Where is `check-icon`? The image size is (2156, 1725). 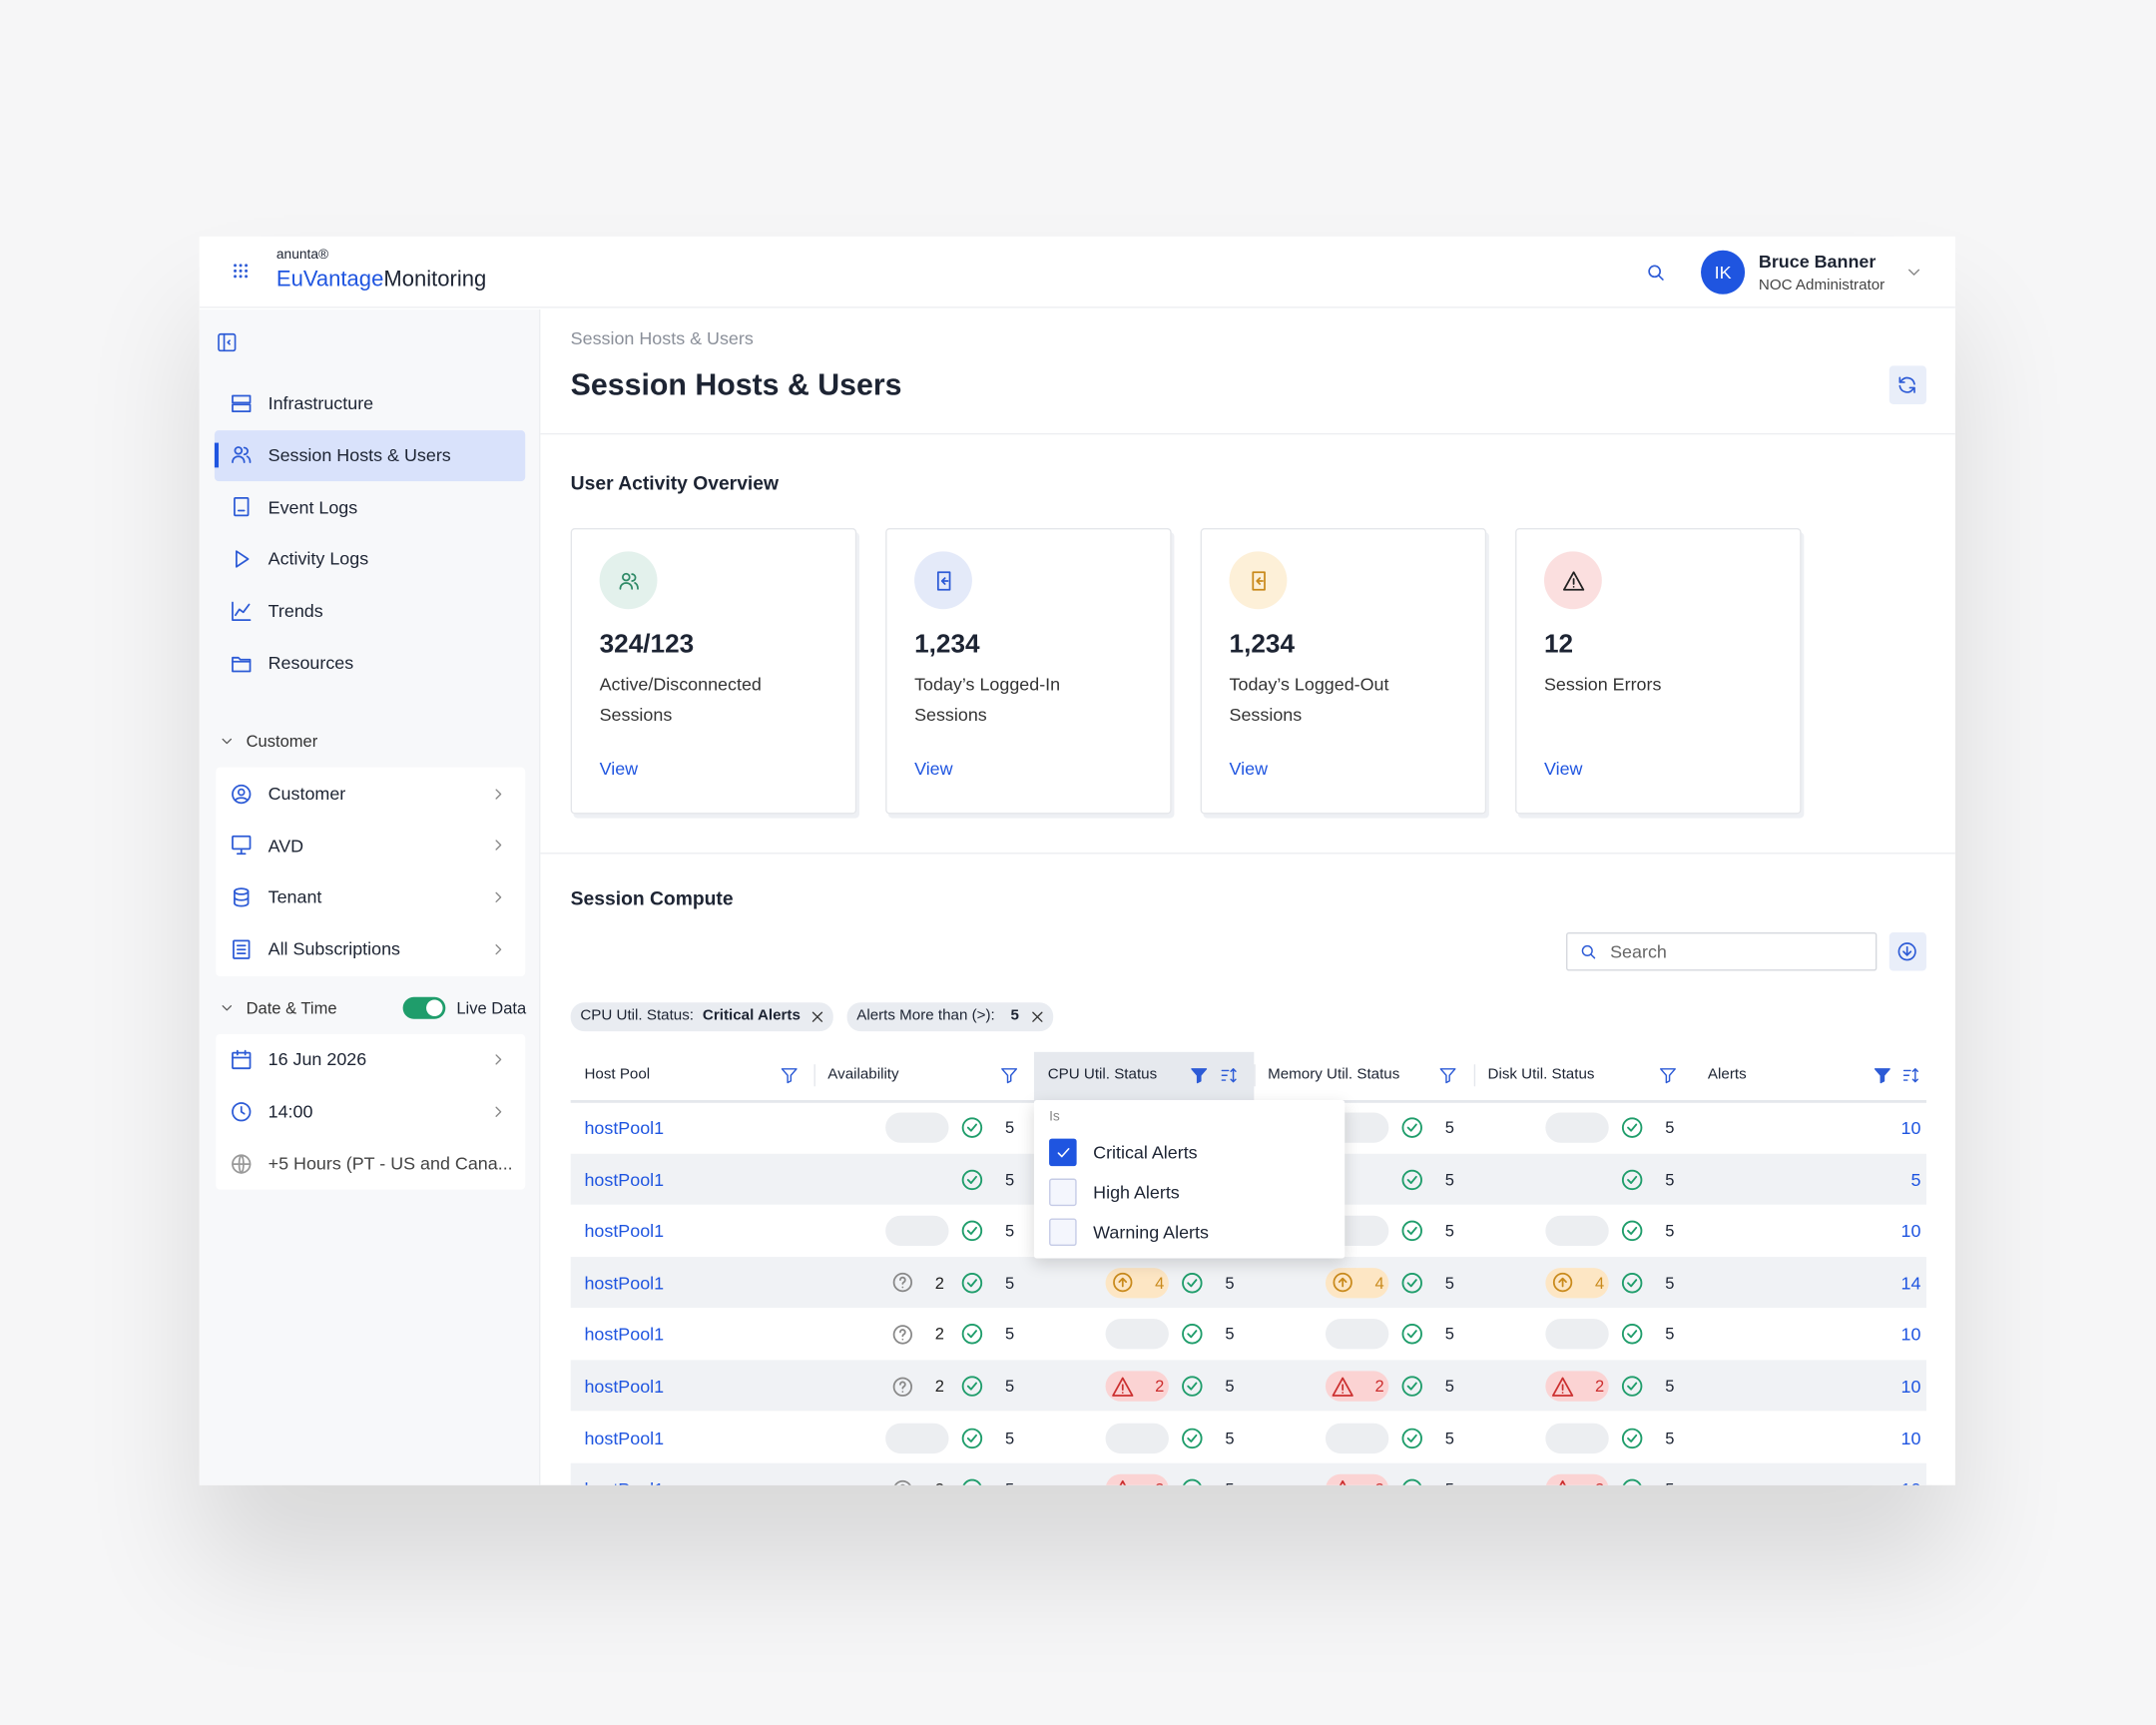 check-icon is located at coordinates (1062, 1152).